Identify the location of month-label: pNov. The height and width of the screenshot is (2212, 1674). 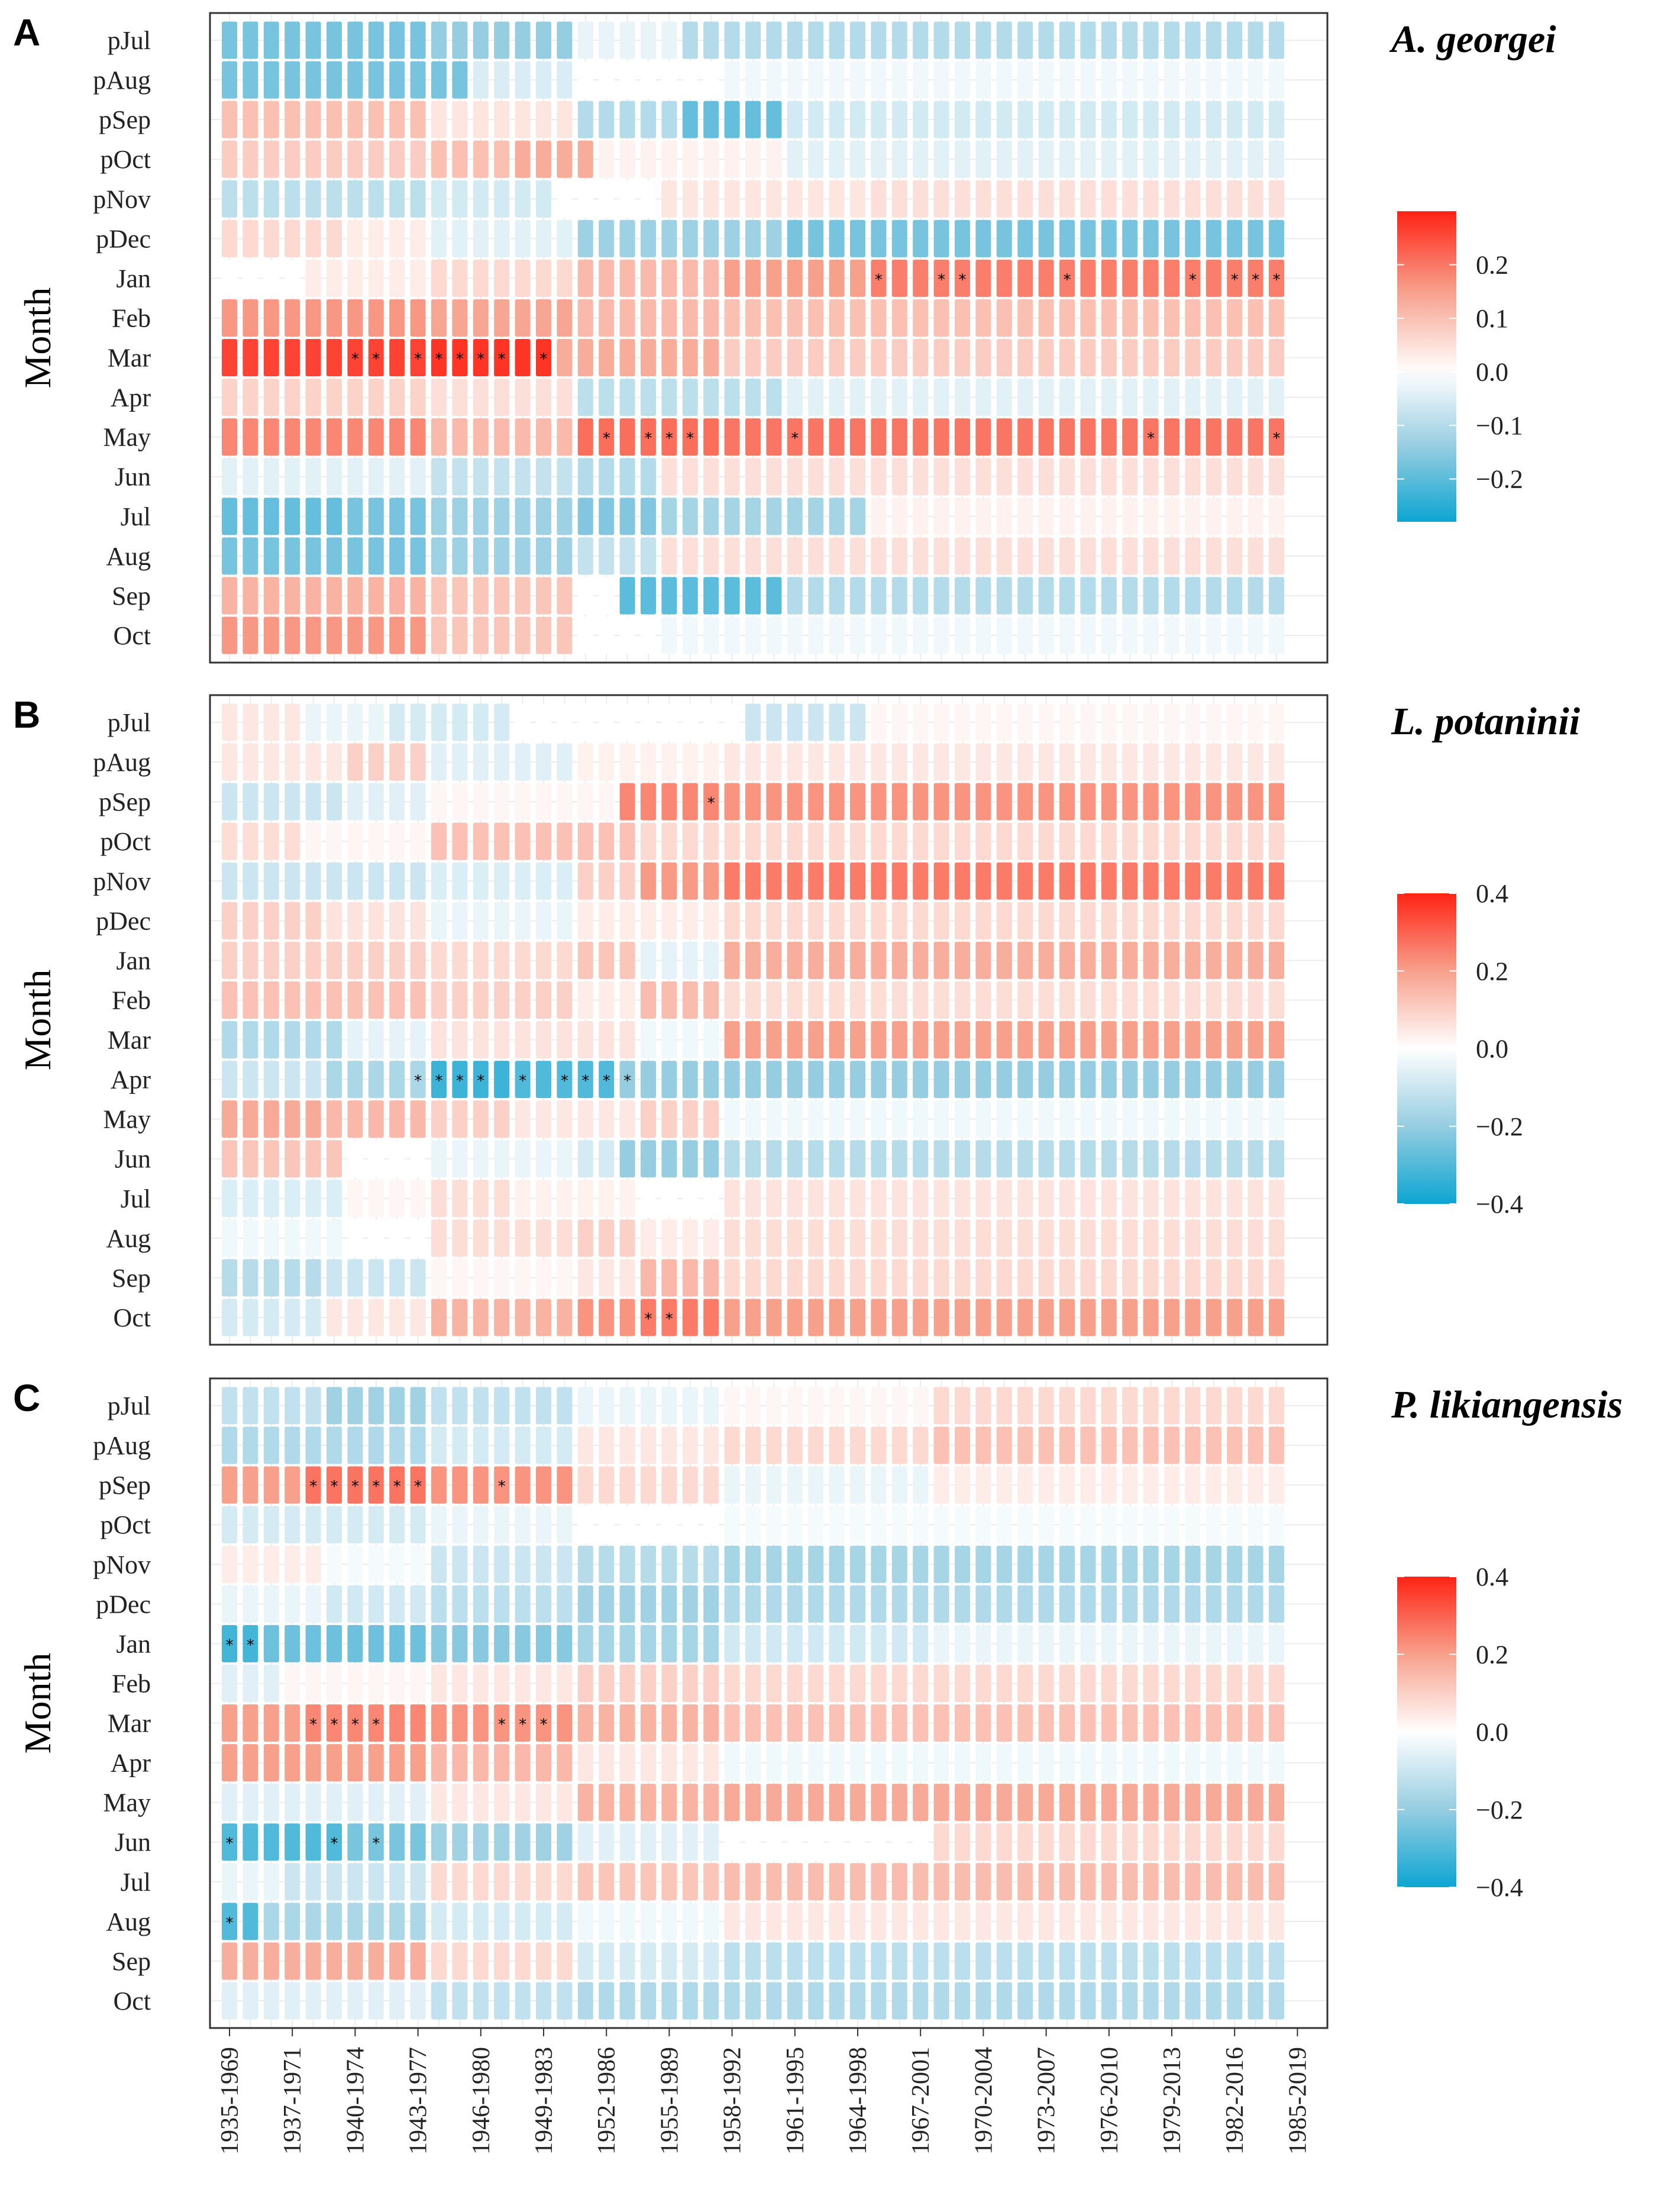
(122, 199).